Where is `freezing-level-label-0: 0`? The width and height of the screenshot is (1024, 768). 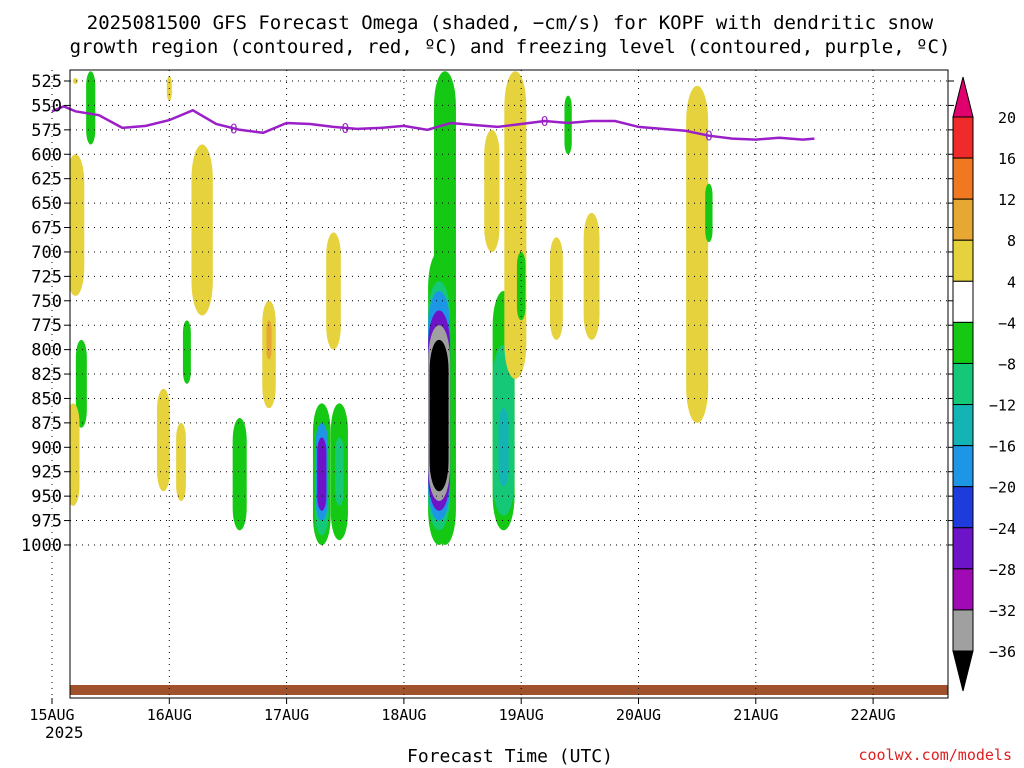 freezing-level-label-0: 0 is located at coordinates (234, 129).